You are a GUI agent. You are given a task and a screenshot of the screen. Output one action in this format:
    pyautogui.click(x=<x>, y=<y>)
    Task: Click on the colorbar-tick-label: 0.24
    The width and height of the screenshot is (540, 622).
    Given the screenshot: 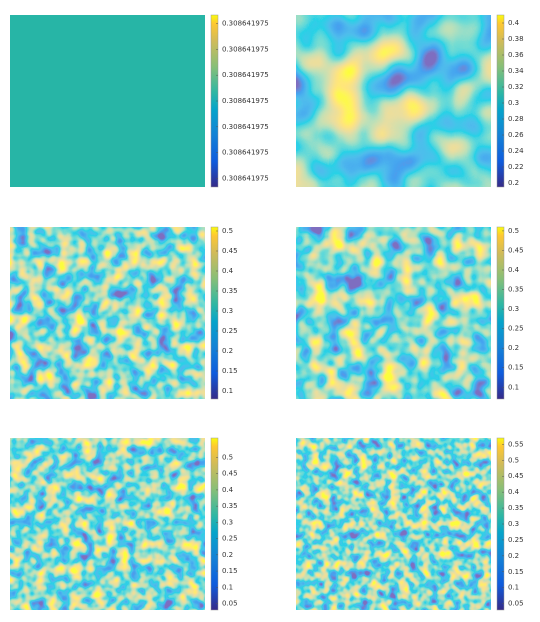 What is the action you would take?
    pyautogui.click(x=516, y=151)
    